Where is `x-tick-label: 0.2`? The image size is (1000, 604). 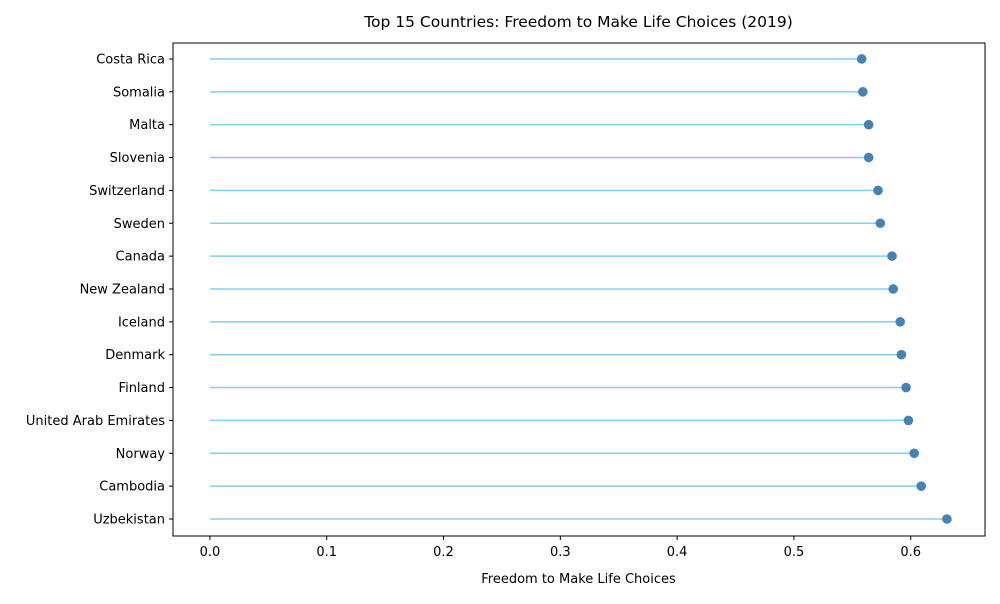
x-tick-label: 0.2 is located at coordinates (443, 552).